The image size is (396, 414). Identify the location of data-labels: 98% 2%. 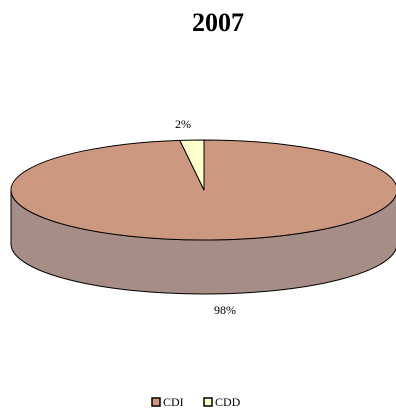
(205, 217).